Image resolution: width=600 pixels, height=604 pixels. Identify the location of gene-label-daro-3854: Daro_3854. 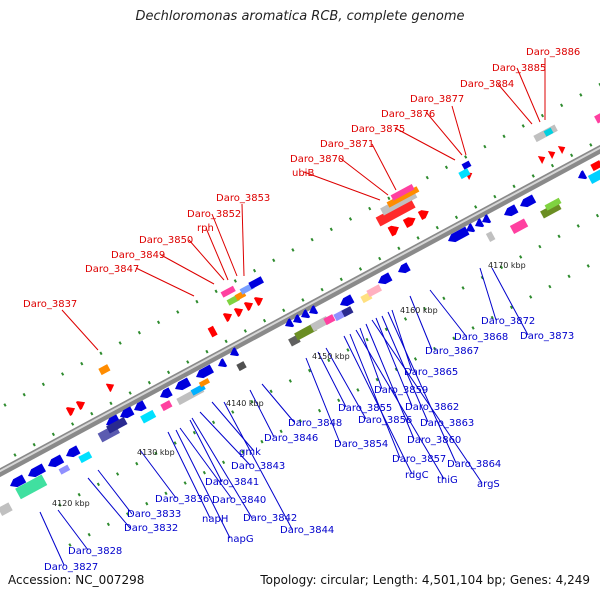
(361, 444).